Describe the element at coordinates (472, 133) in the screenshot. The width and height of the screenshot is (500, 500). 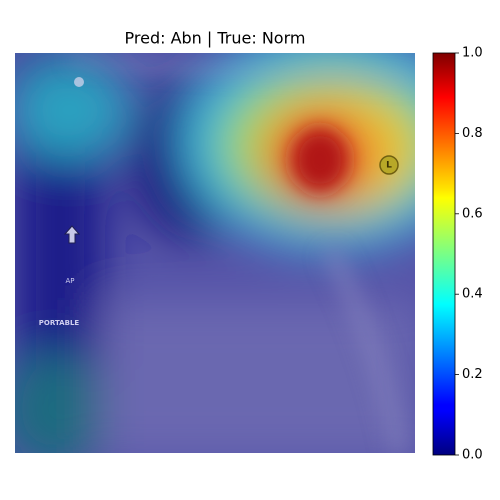
I see `colorbar-tick-label: 0.8` at that location.